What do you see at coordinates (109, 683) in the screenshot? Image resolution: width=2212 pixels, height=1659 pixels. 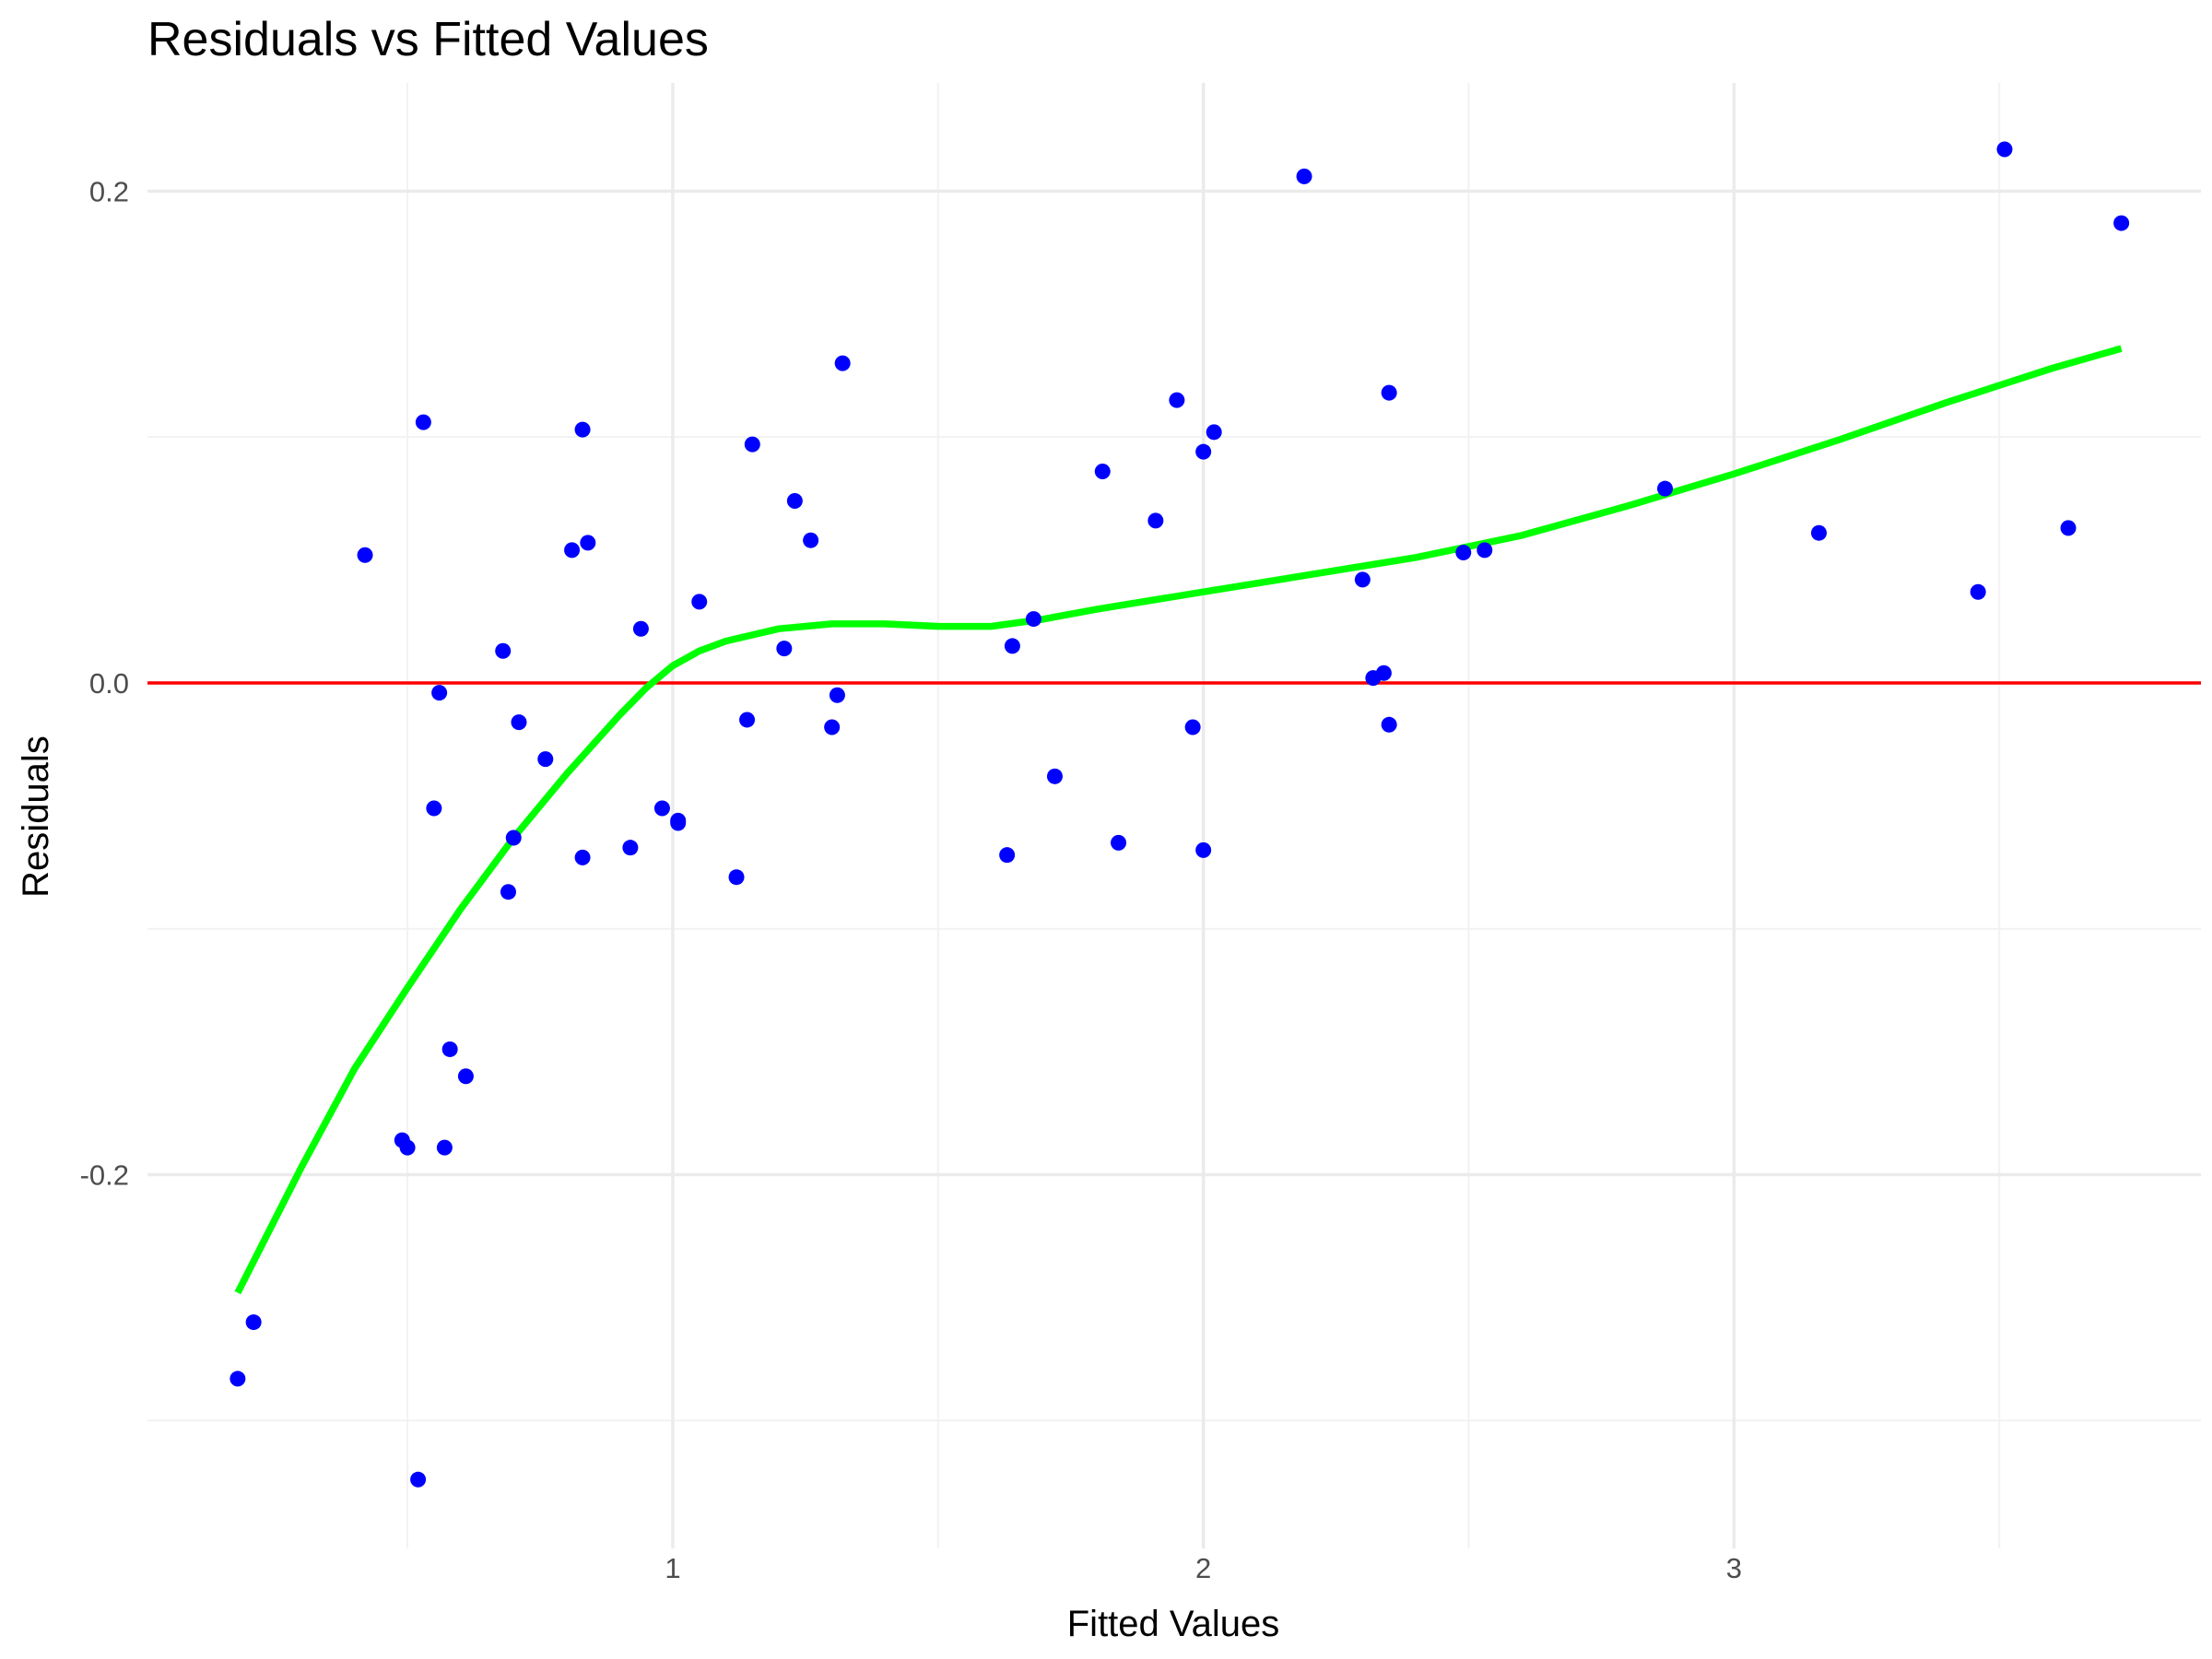 I see `y-tick-label: 0.0` at bounding box center [109, 683].